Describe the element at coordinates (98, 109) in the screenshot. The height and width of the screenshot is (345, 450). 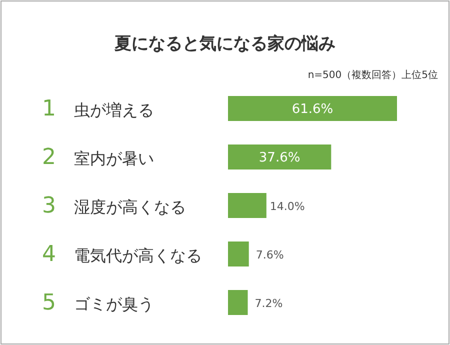
I see `y-tick-label: 1 虫が増える` at that location.